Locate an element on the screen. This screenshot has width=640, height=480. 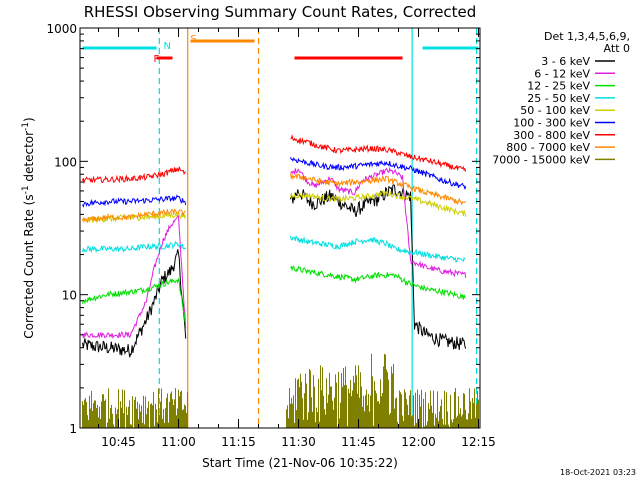
legend-header-line2: Att 0 is located at coordinates (617, 48).